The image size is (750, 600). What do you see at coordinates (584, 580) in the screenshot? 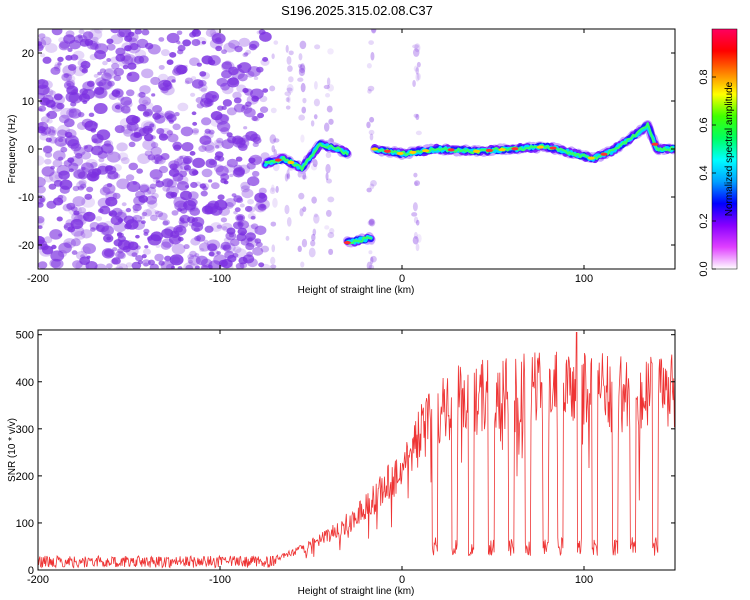
I see `x-tick-label: 100` at bounding box center [584, 580].